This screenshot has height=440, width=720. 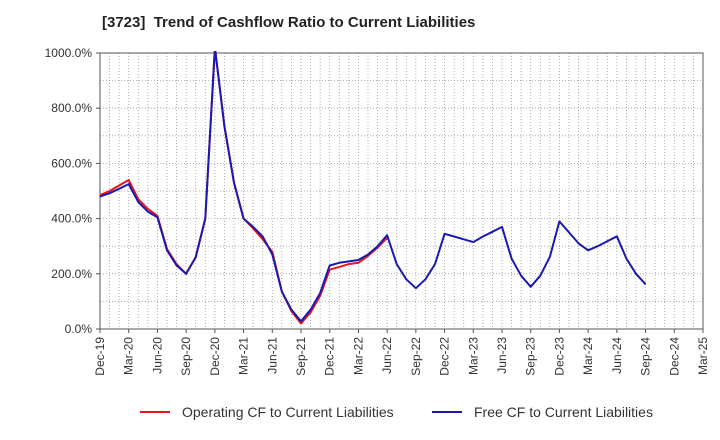 What do you see at coordinates (155, 412) in the screenshot?
I see `legend-swatch-operating-cf` at bounding box center [155, 412].